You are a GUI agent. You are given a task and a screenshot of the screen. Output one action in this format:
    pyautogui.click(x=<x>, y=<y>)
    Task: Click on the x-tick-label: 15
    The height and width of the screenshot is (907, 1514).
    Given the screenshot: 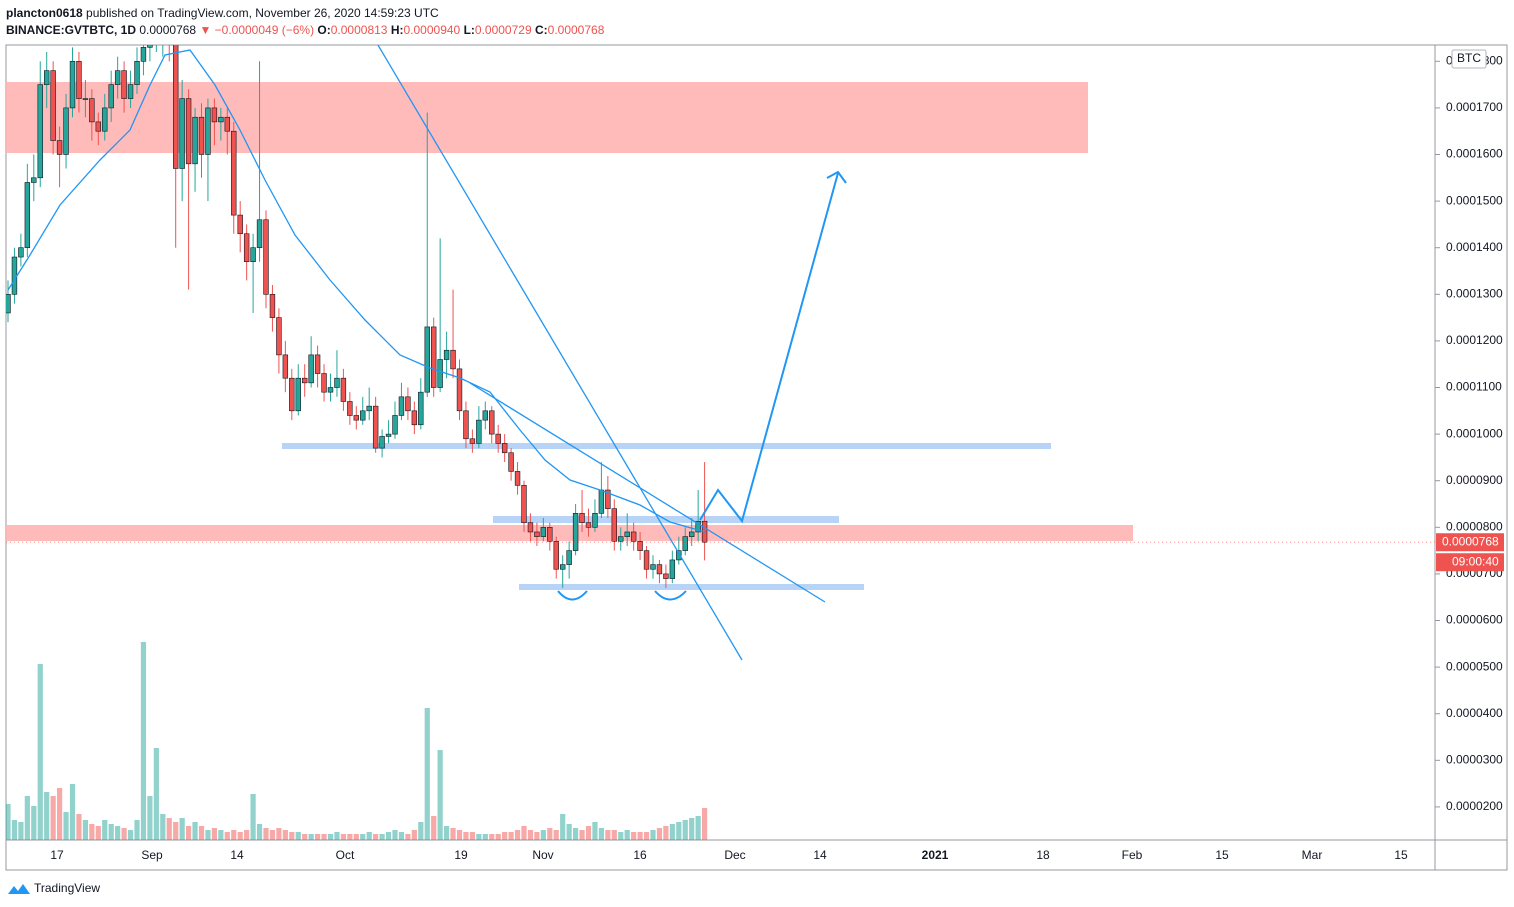 What is the action you would take?
    pyautogui.click(x=1401, y=855)
    